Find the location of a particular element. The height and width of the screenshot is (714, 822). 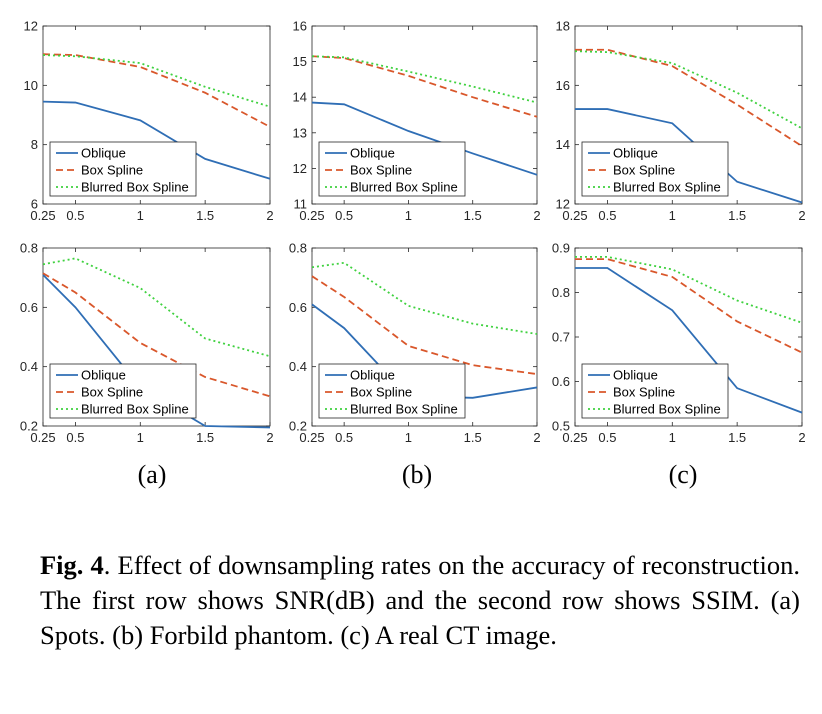

y-tick-label: 6 is located at coordinates (34, 204).